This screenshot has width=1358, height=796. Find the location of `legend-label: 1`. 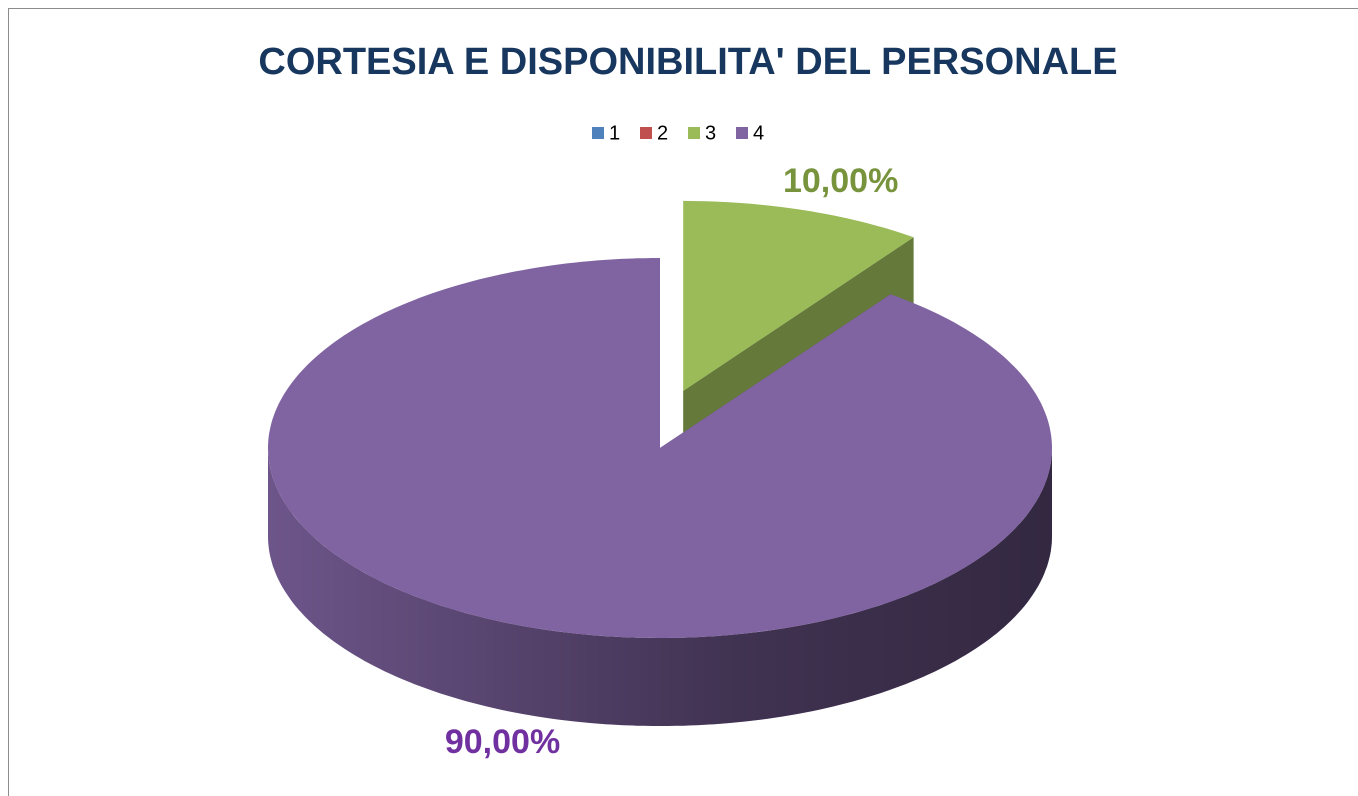

legend-label: 1 is located at coordinates (614, 133).